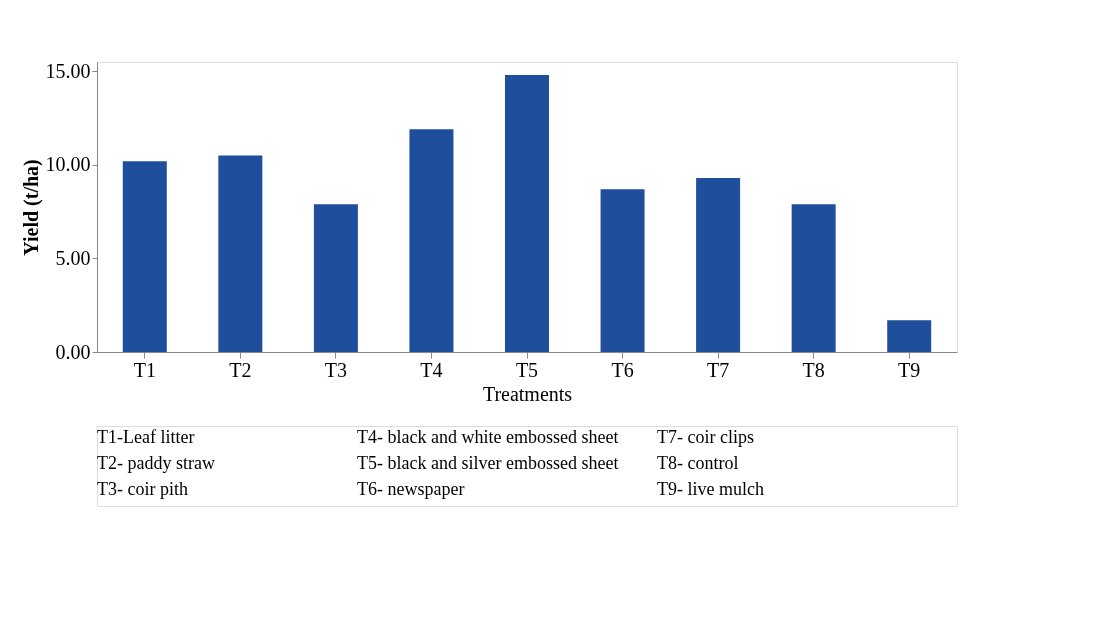 This screenshot has height=638, width=1114. Describe the element at coordinates (31, 207) in the screenshot. I see `y-axis-title: Yield (t/ha)` at that location.